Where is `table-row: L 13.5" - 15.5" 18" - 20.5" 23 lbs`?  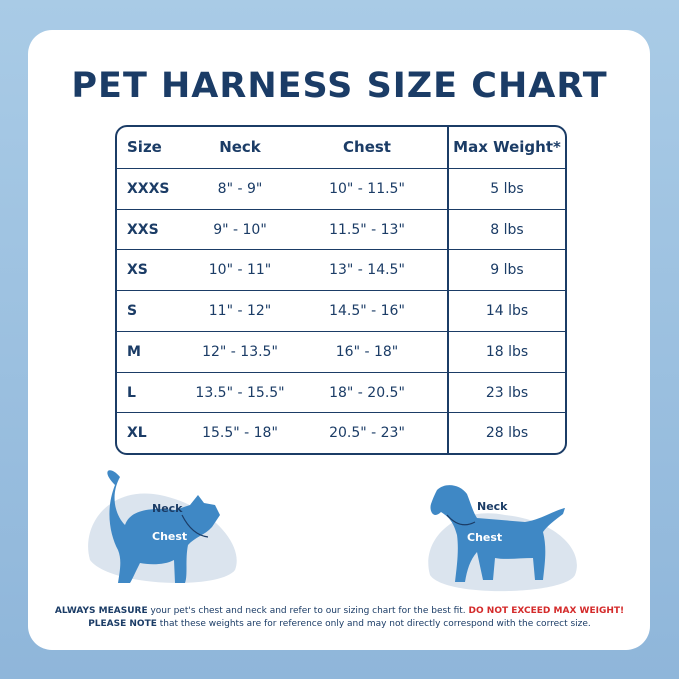 table-row: L 13.5" - 15.5" 18" - 20.5" 23 lbs is located at coordinates (341, 392).